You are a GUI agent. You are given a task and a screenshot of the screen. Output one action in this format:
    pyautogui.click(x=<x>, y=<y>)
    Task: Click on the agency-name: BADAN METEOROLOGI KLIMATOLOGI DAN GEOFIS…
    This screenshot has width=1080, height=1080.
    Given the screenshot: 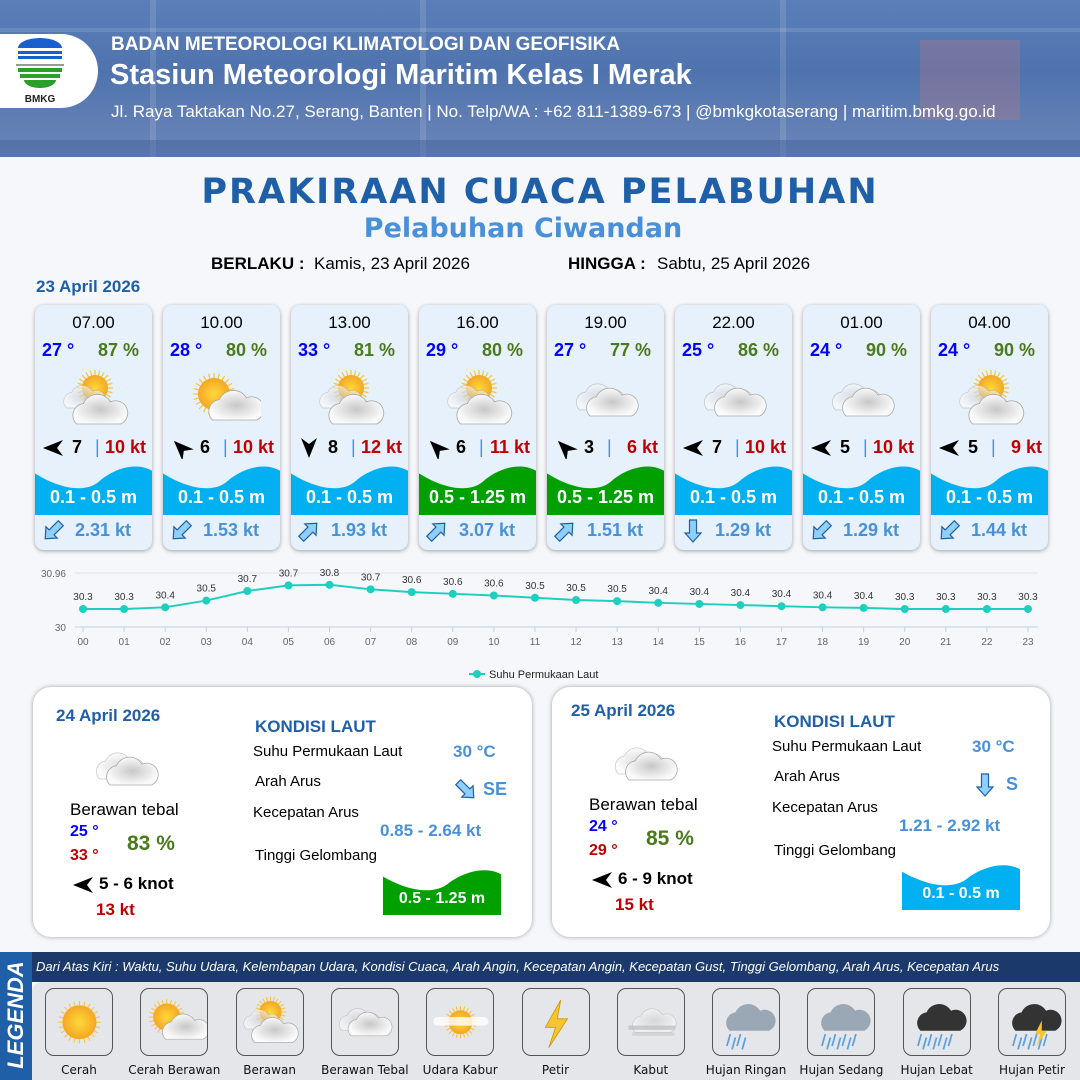 What is the action you would take?
    pyautogui.click(x=366, y=44)
    